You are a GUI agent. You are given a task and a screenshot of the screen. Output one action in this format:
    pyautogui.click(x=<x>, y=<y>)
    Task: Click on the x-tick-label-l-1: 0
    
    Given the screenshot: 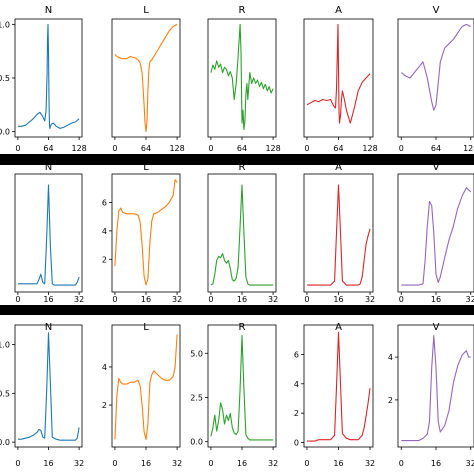 What is the action you would take?
    pyautogui.click(x=114, y=148)
    